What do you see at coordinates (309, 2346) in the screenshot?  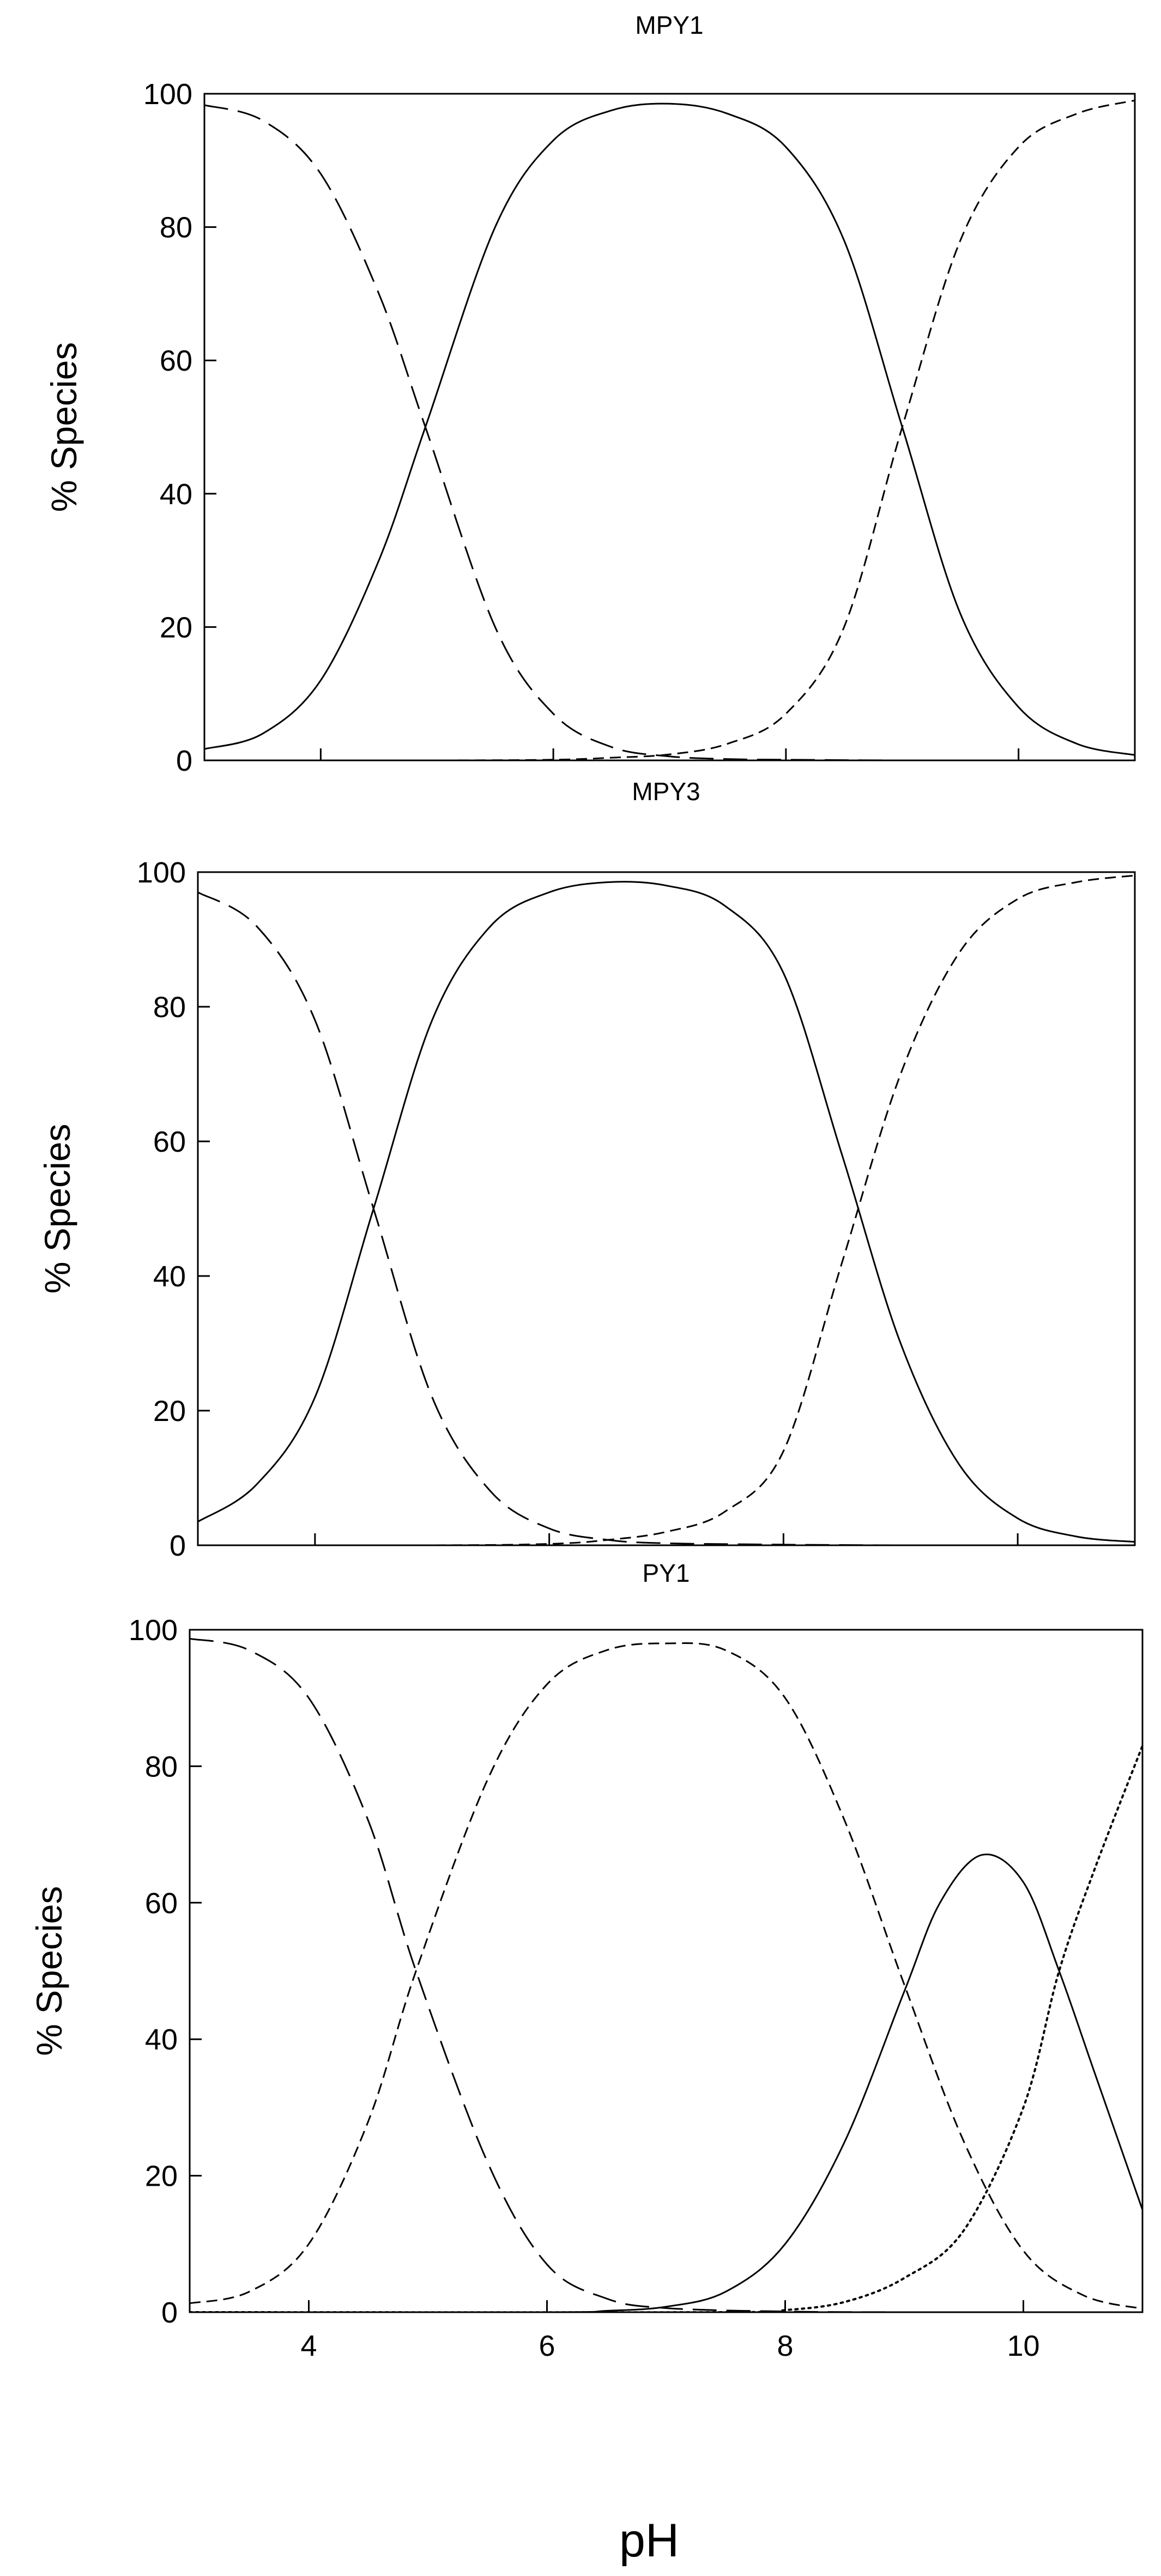 I see `x-tick-label: 4` at bounding box center [309, 2346].